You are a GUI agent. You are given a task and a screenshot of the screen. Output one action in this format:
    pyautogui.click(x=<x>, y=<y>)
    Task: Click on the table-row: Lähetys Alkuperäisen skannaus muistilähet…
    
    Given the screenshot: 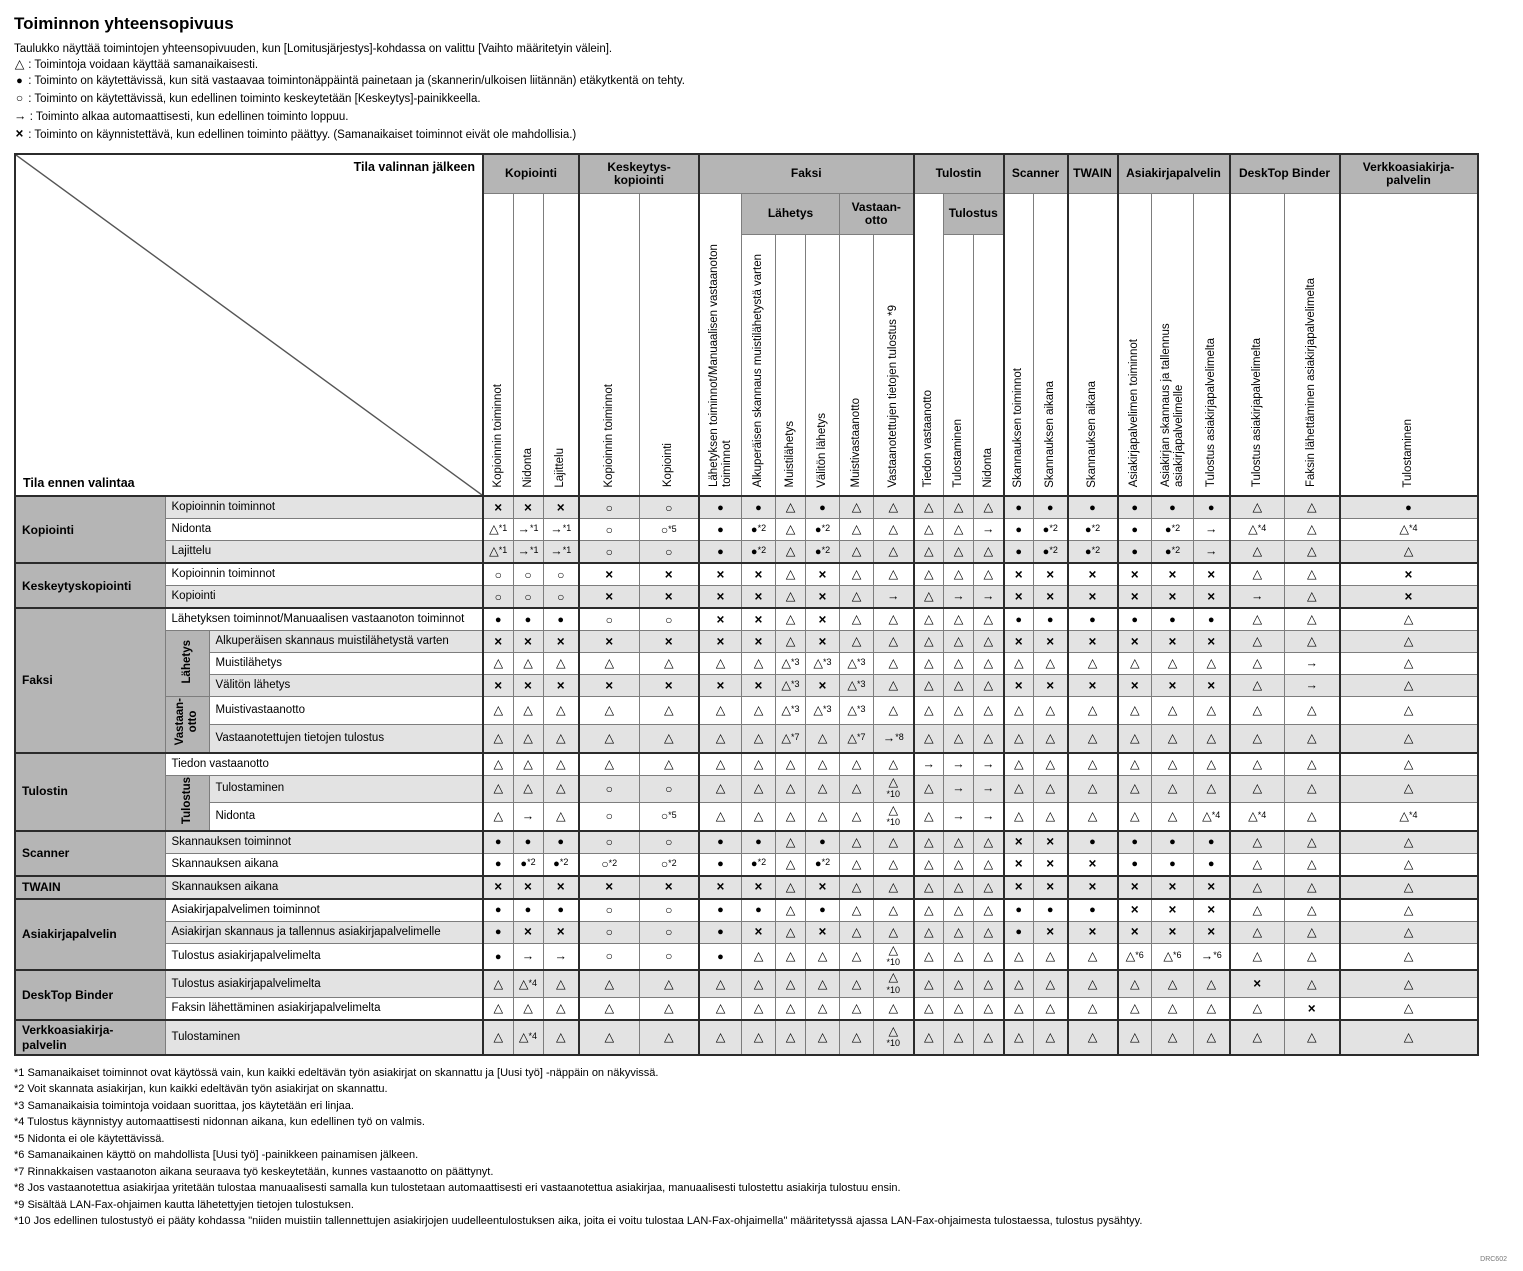 What is the action you would take?
    pyautogui.click(x=746, y=664)
    